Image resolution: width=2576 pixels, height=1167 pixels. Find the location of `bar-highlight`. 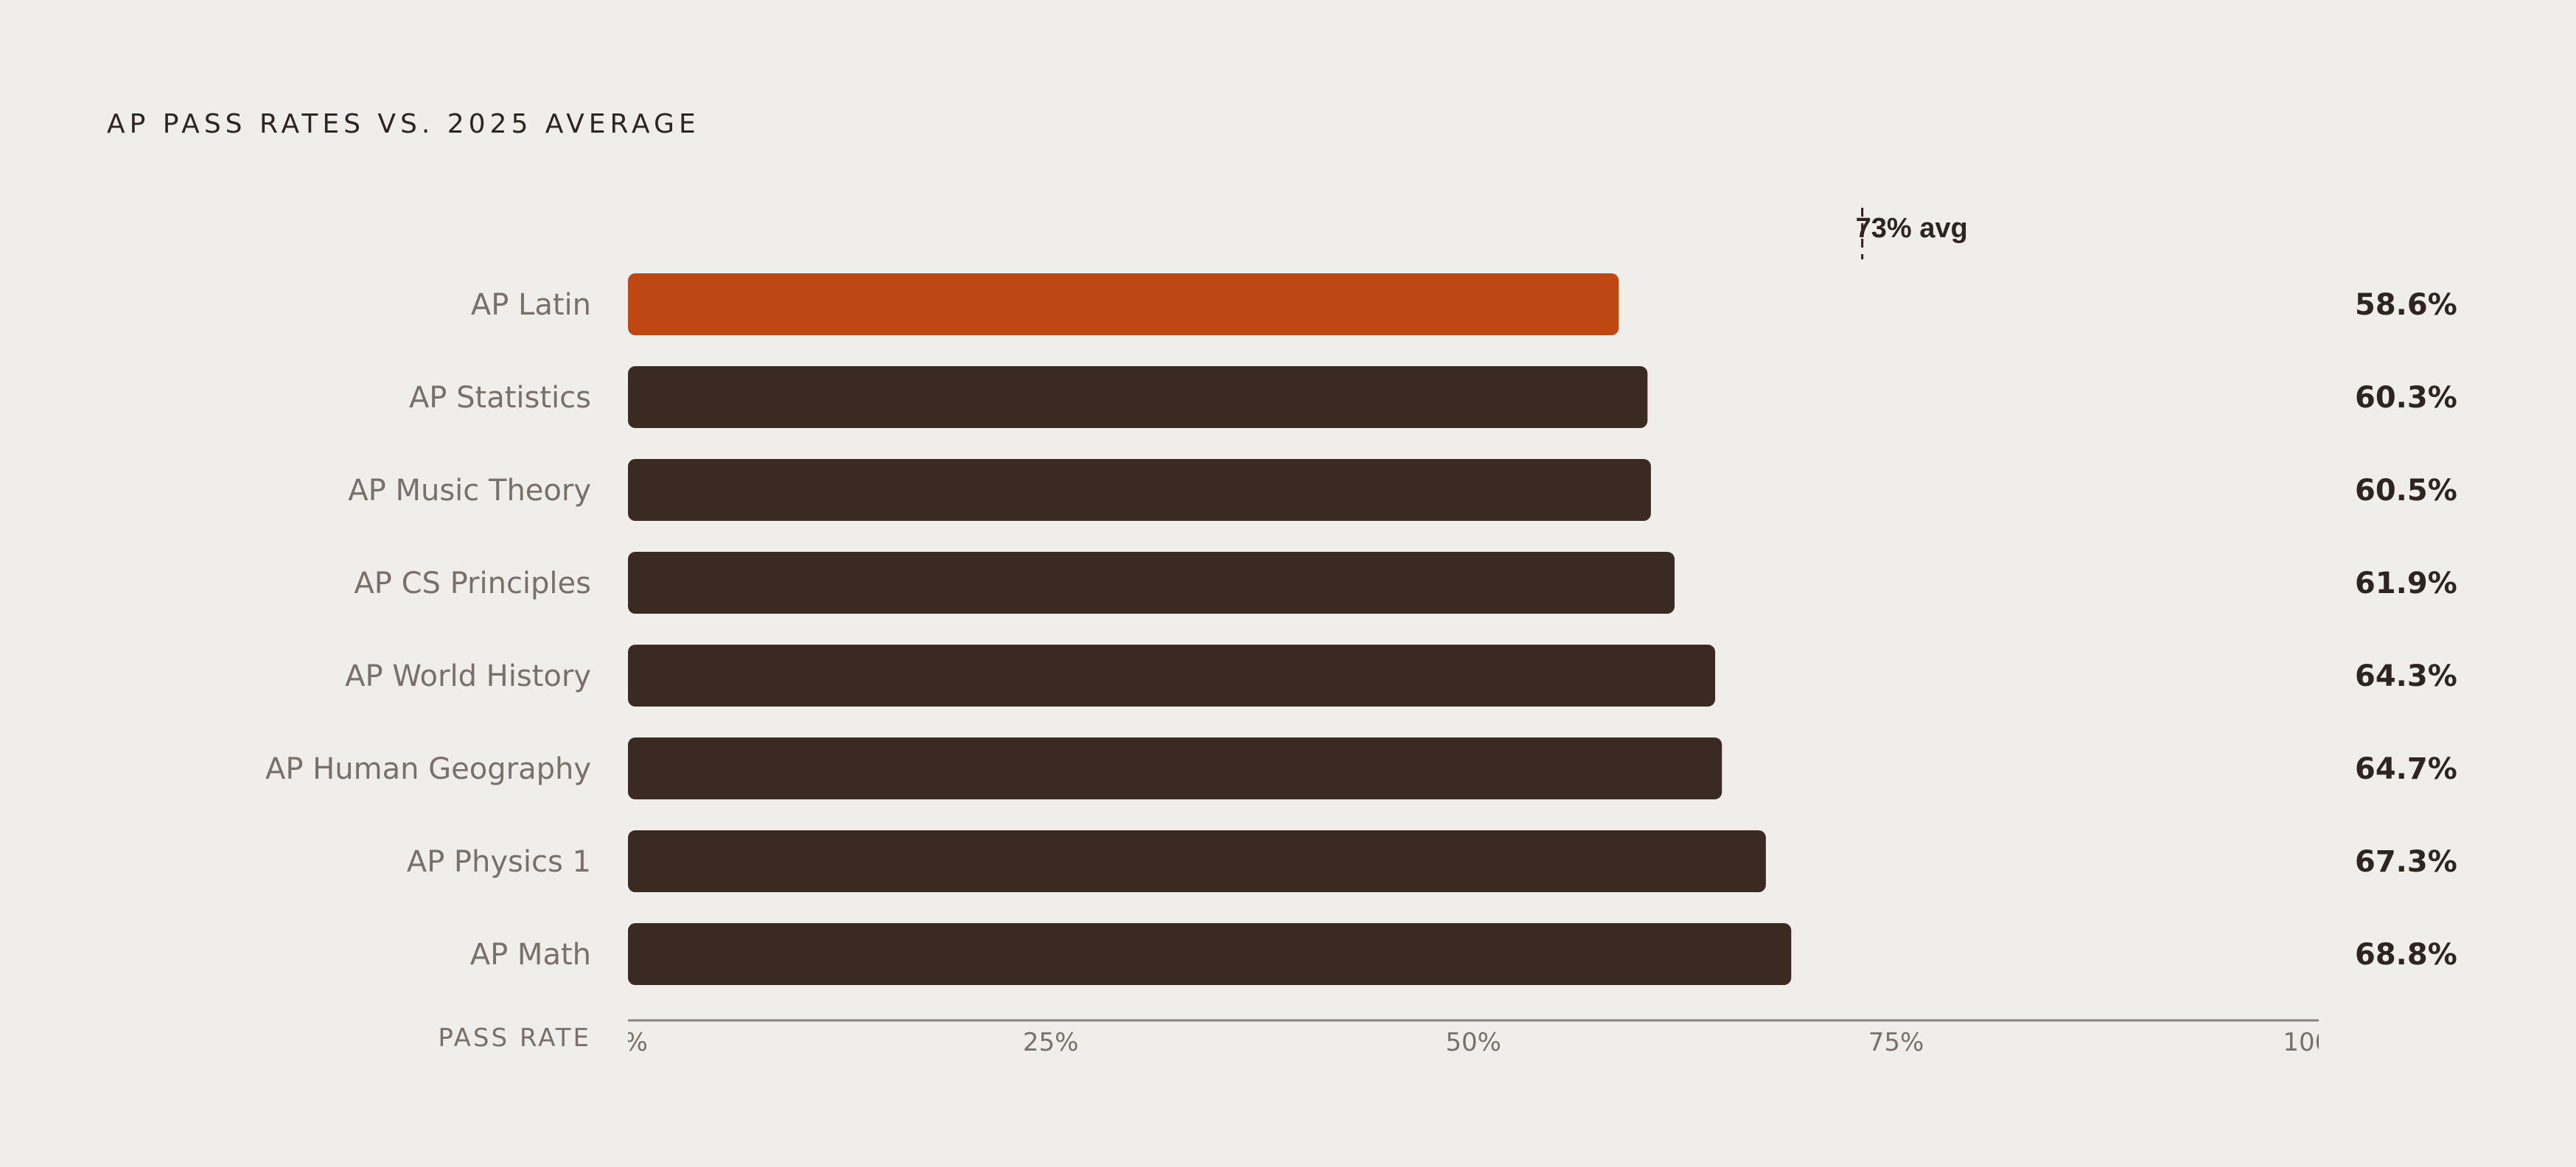

bar-highlight is located at coordinates (1123, 304).